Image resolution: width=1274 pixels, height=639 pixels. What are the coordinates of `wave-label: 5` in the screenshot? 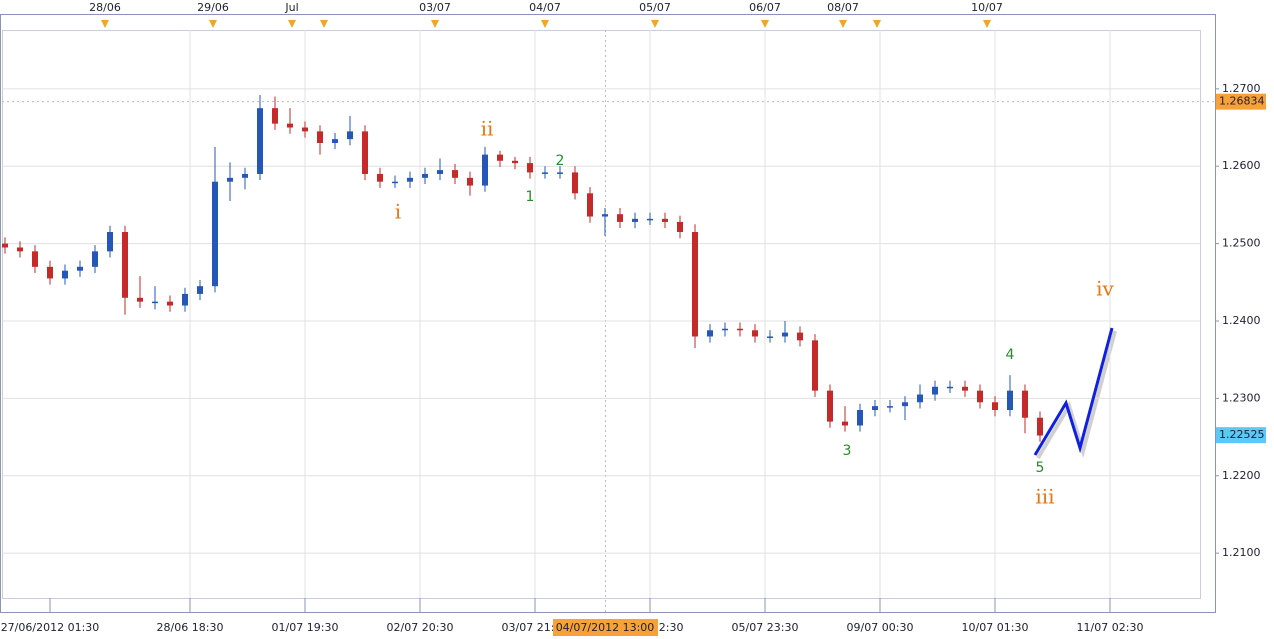 It's located at (1040, 468).